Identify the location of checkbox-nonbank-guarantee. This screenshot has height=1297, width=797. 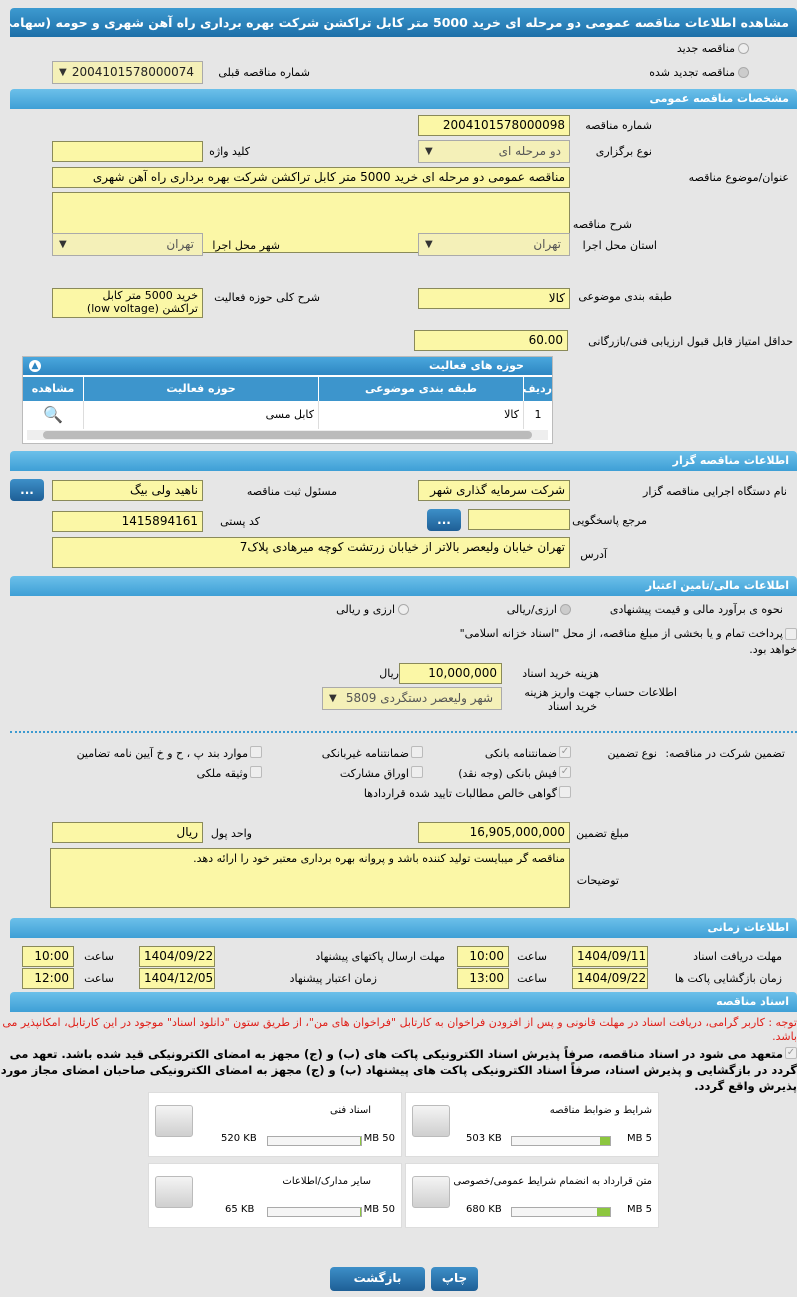
(417, 752).